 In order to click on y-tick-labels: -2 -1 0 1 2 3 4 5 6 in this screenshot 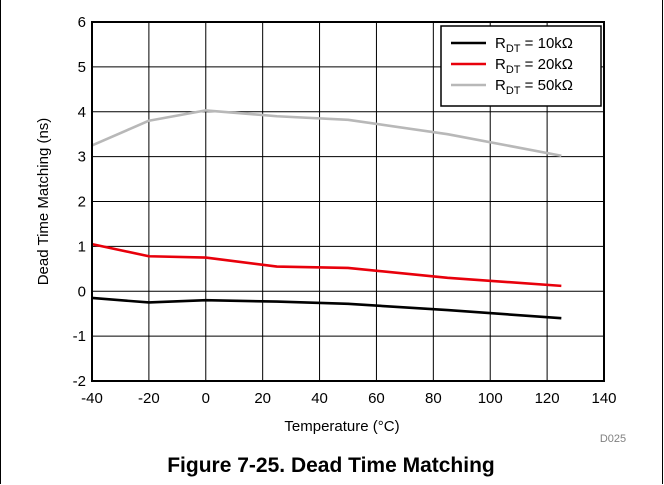, I will do `click(79, 202)`.